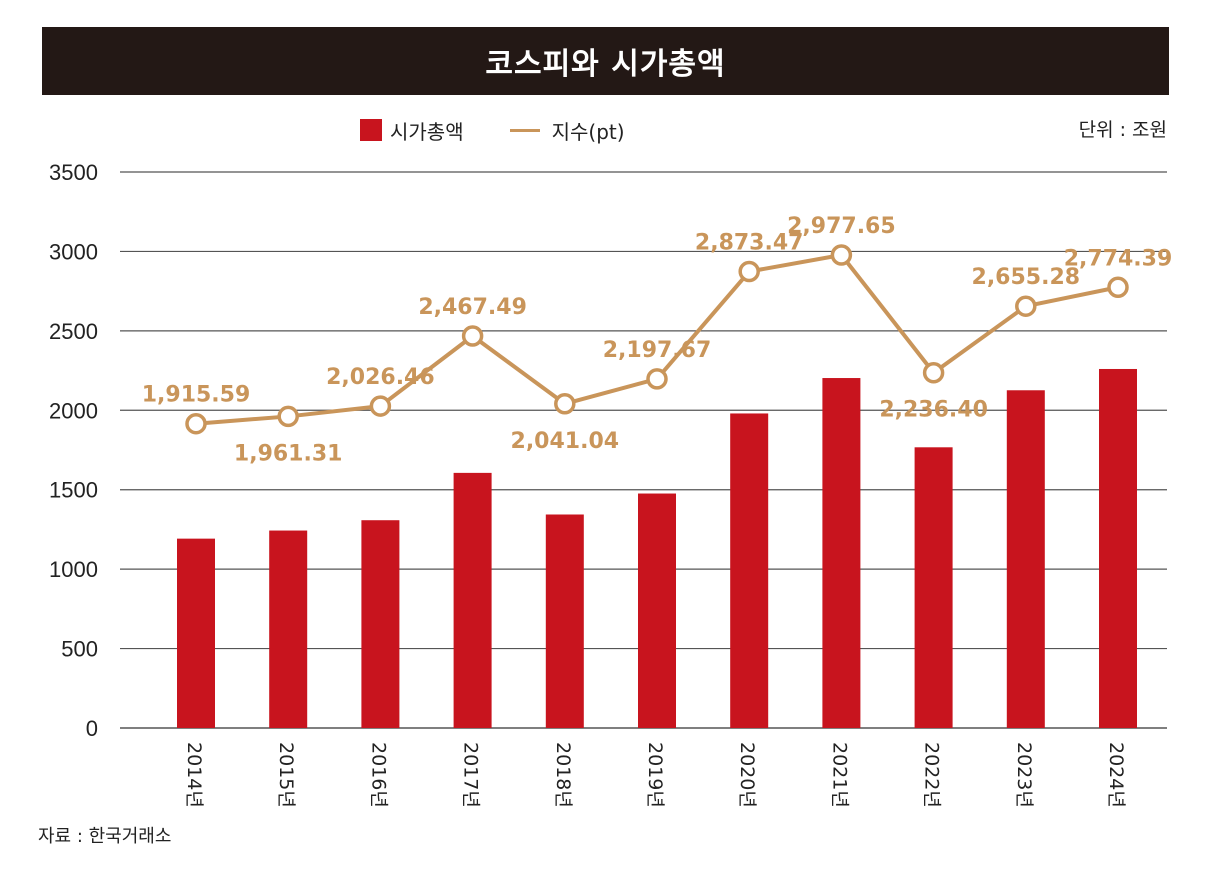  Describe the element at coordinates (839, 775) in the screenshot. I see `x-tick-label: 2021년` at that location.